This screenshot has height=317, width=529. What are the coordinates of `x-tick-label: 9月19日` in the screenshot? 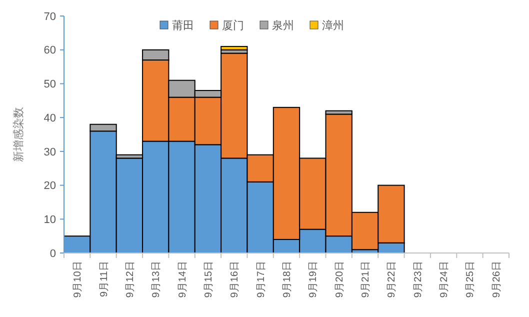 It's located at (314, 279).